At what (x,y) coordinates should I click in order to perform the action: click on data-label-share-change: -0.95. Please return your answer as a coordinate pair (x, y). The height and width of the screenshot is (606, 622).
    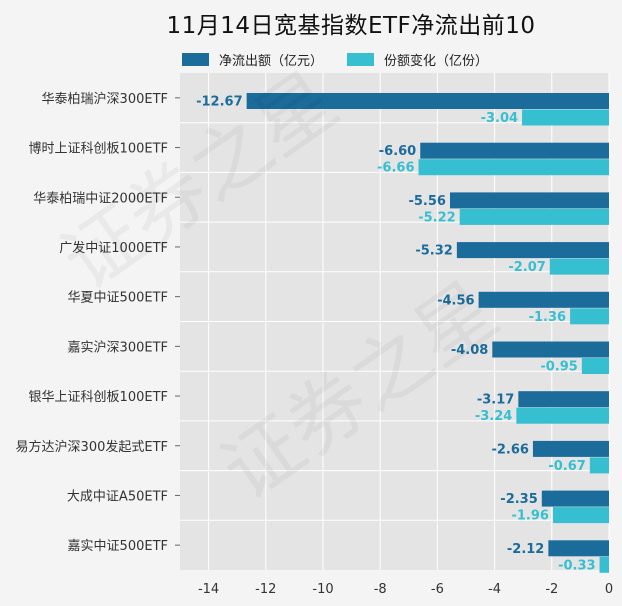
    Looking at the image, I should click on (558, 367).